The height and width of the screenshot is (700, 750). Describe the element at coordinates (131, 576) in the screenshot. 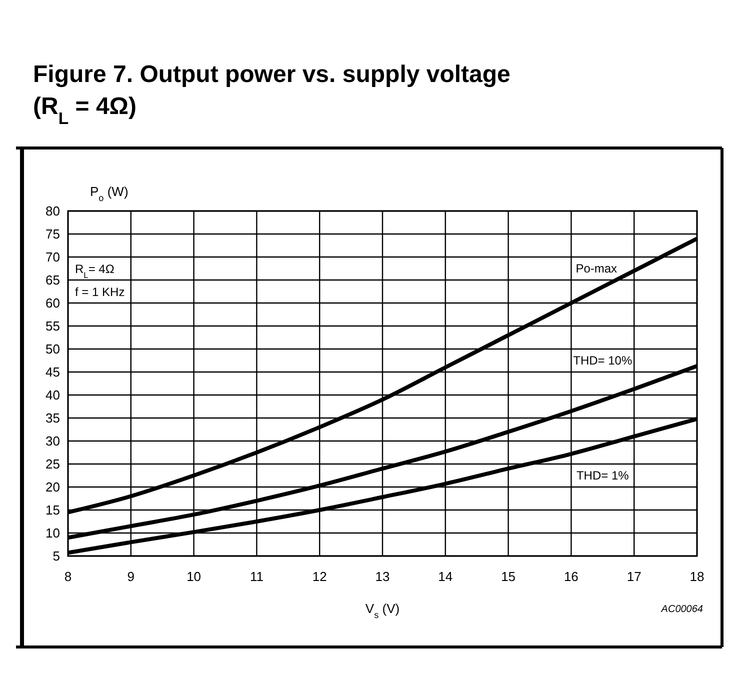

I see `x-tick-label: 9` at that location.